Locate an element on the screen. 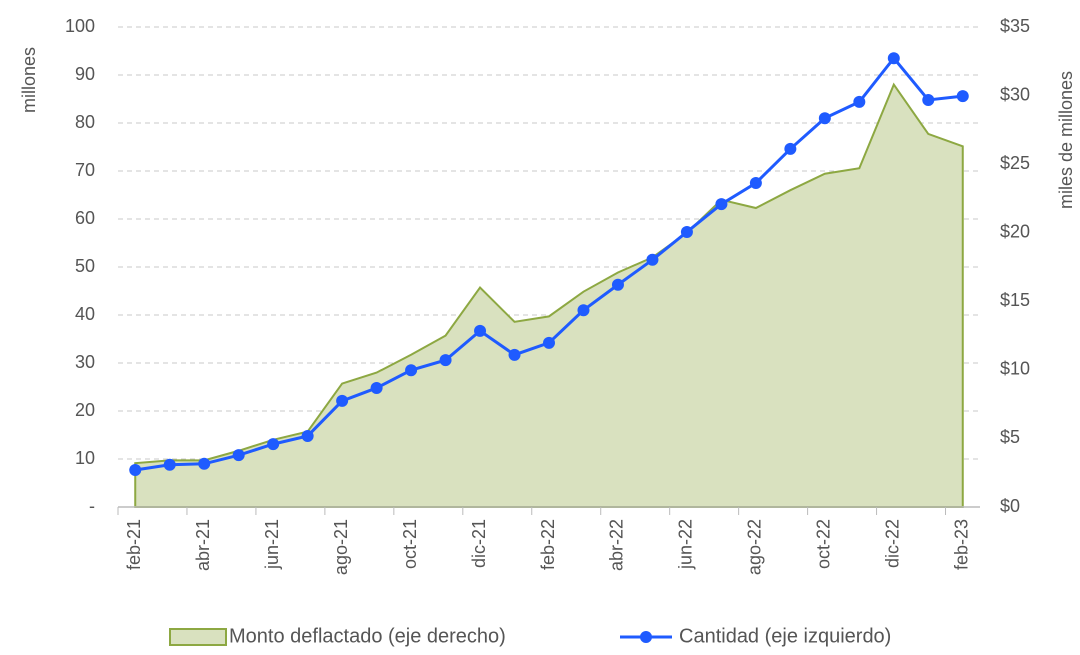  y2-tick-label: $25 is located at coordinates (1015, 163).